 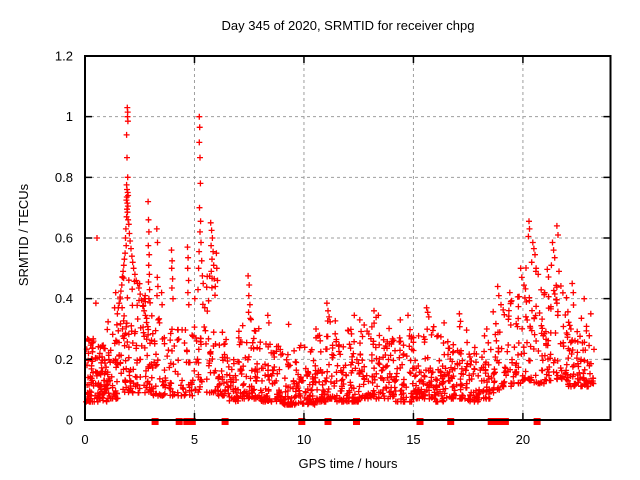 What do you see at coordinates (69, 116) in the screenshot?
I see `y-tick-label: 1` at bounding box center [69, 116].